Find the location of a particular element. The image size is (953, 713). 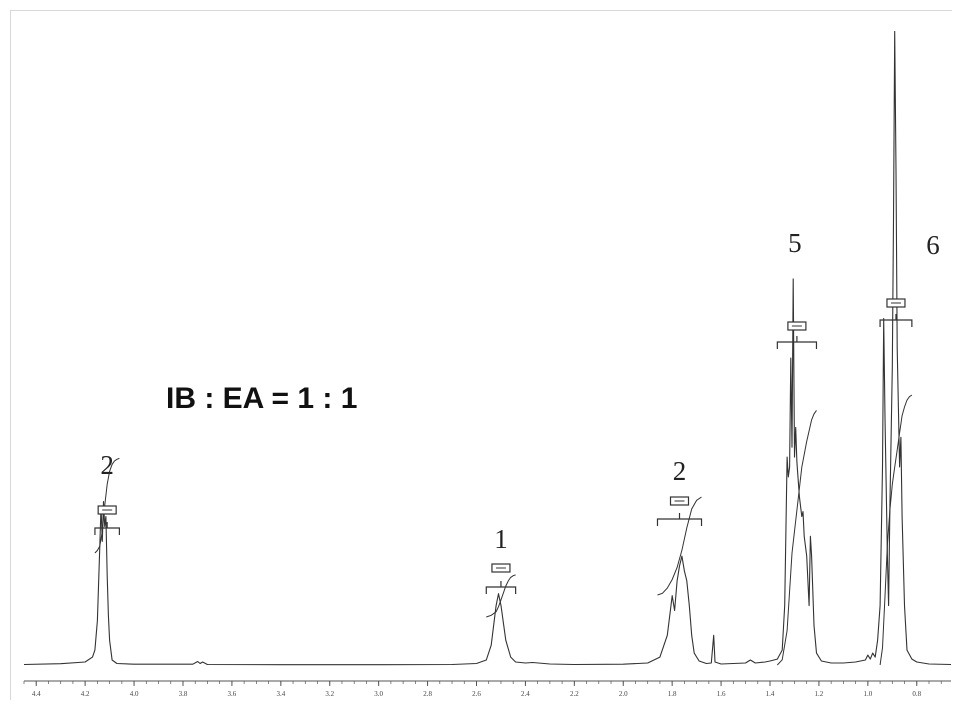

x-tick-label: 3.4 is located at coordinates (280, 694).